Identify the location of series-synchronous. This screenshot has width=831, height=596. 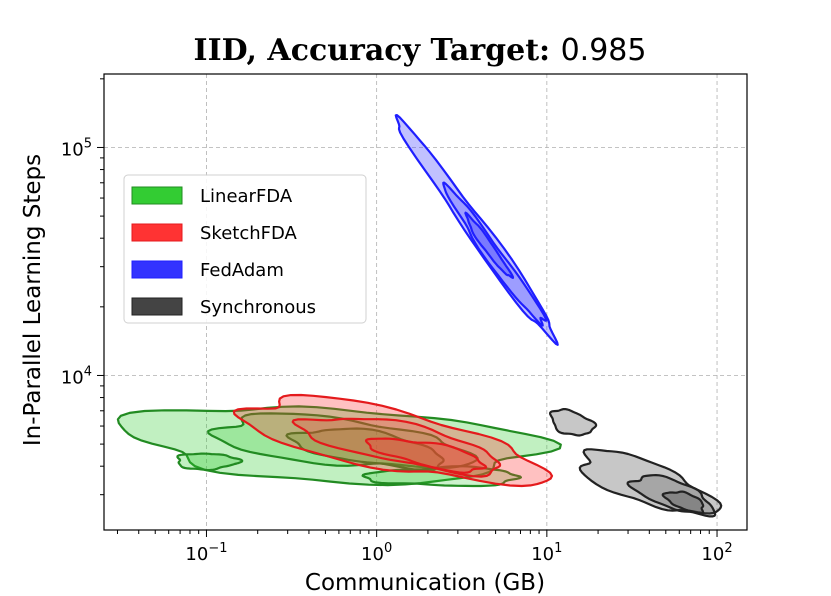
(636, 463).